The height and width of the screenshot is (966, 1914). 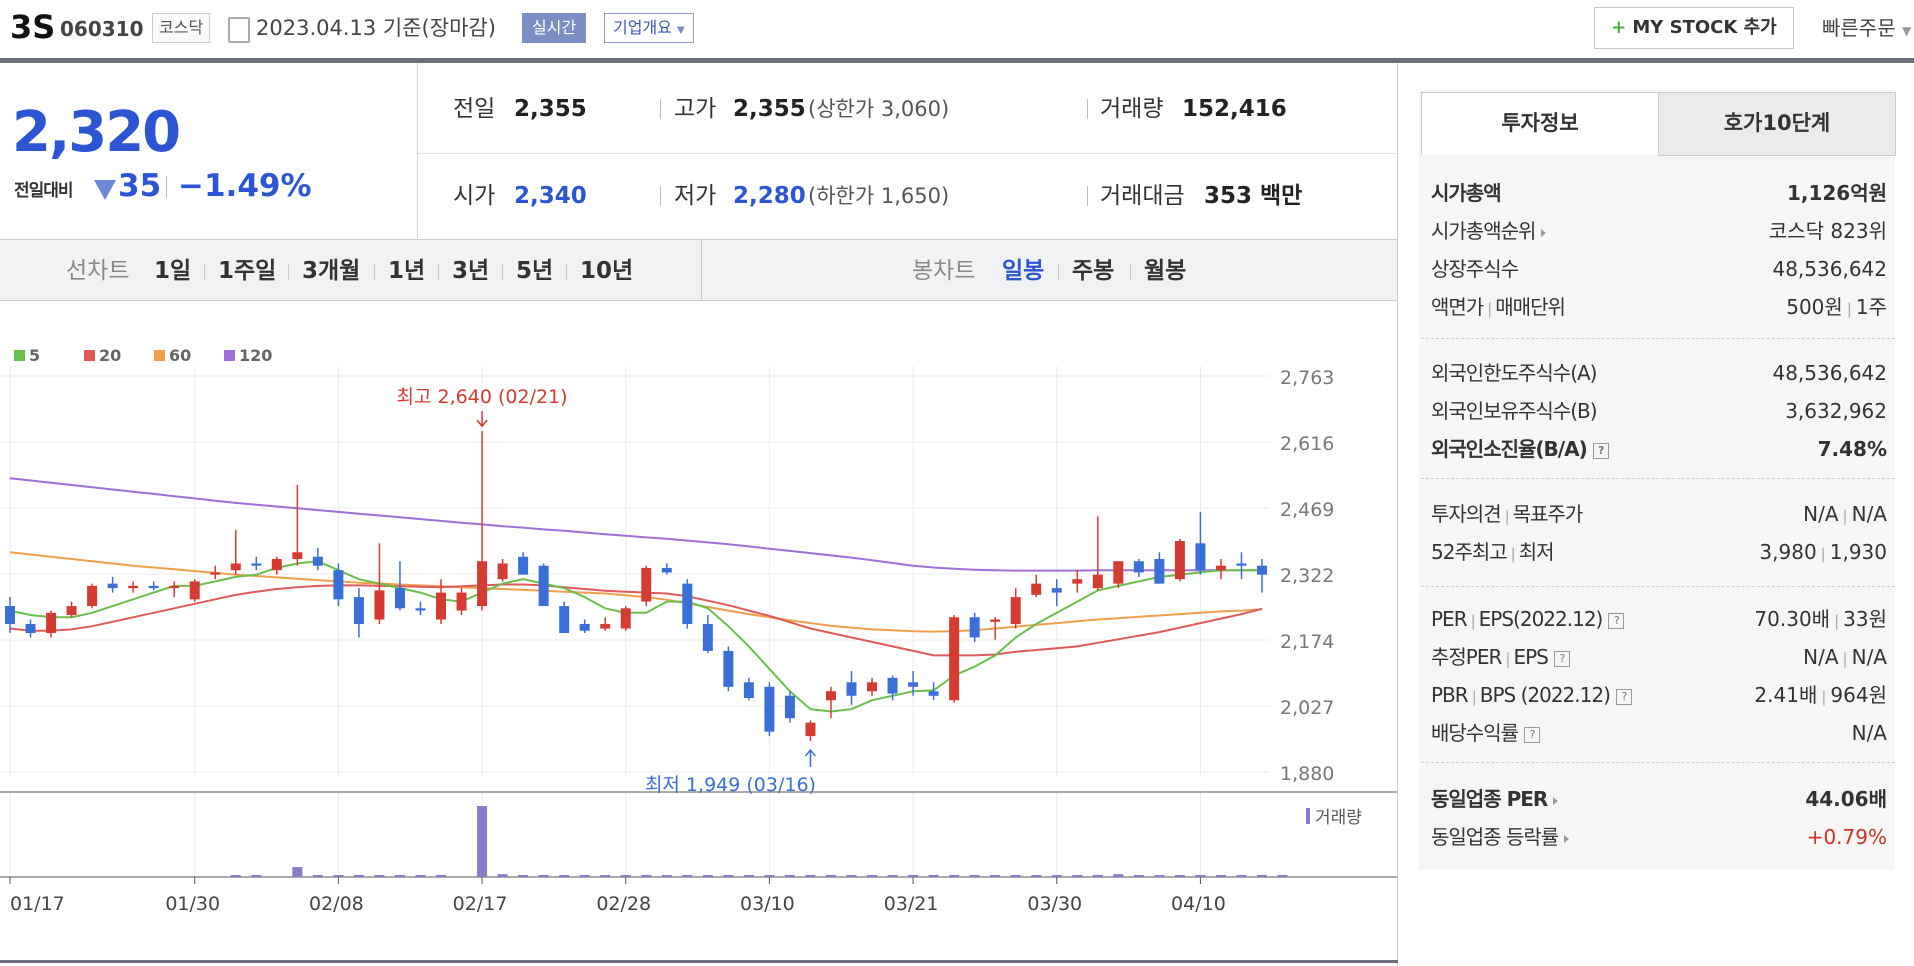 What do you see at coordinates (1659, 449) in the screenshot?
I see `invest-info-row: 외국인소진율(B/A)? 7.48%` at bounding box center [1659, 449].